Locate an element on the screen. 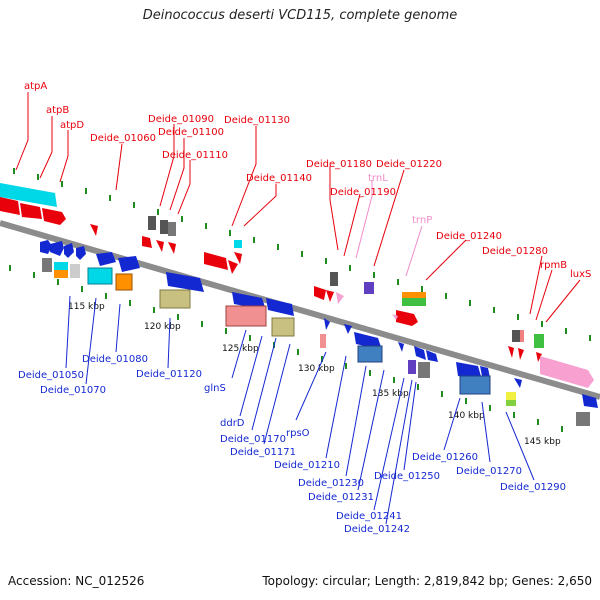 This screenshot has height=600, width=600. gene-label-deide-01230: Deide_01230 is located at coordinates (331, 483).